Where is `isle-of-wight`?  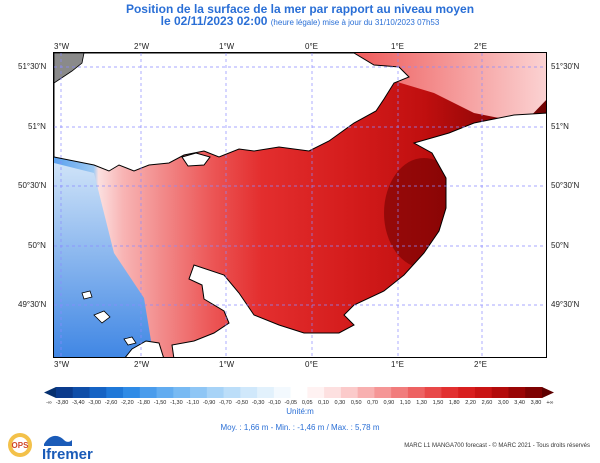
isle-of-wight is located at coordinates (196, 159).